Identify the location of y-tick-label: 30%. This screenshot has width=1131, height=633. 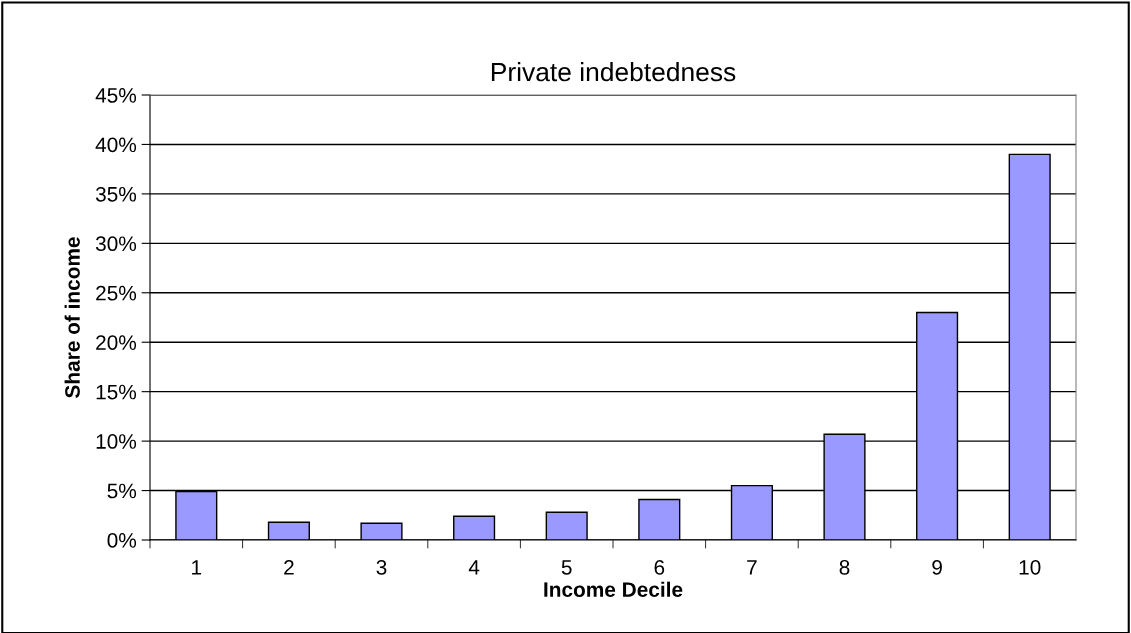
(116, 244).